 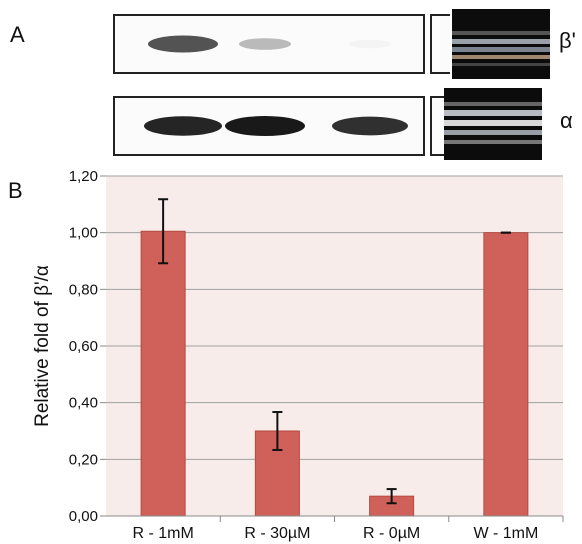 I want to click on blot-label-beta-prime: β', so click(x=567, y=40).